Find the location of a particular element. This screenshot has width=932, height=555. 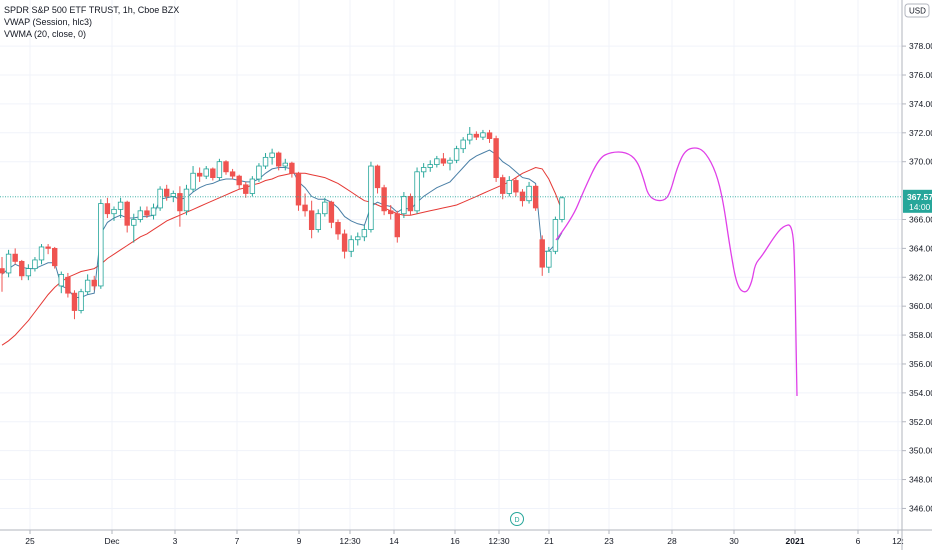

dividend-marker is located at coordinates (517, 519).